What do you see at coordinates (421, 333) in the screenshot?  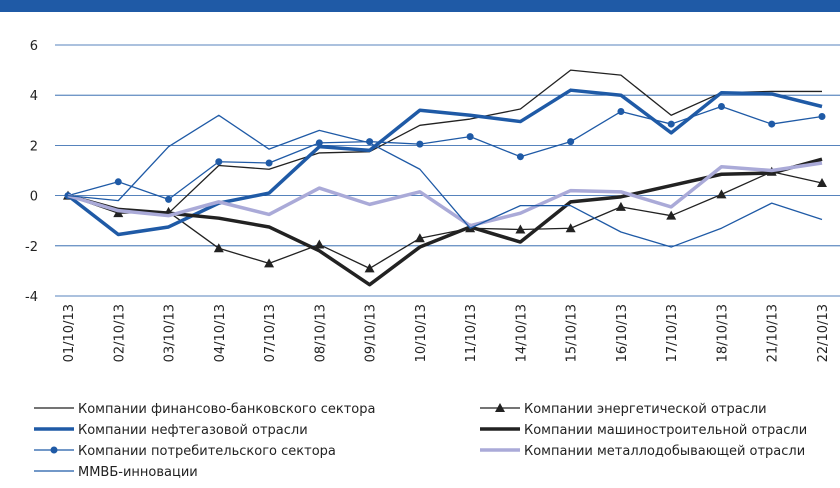 I see `x-tick-label: 10/10/13` at bounding box center [421, 333].